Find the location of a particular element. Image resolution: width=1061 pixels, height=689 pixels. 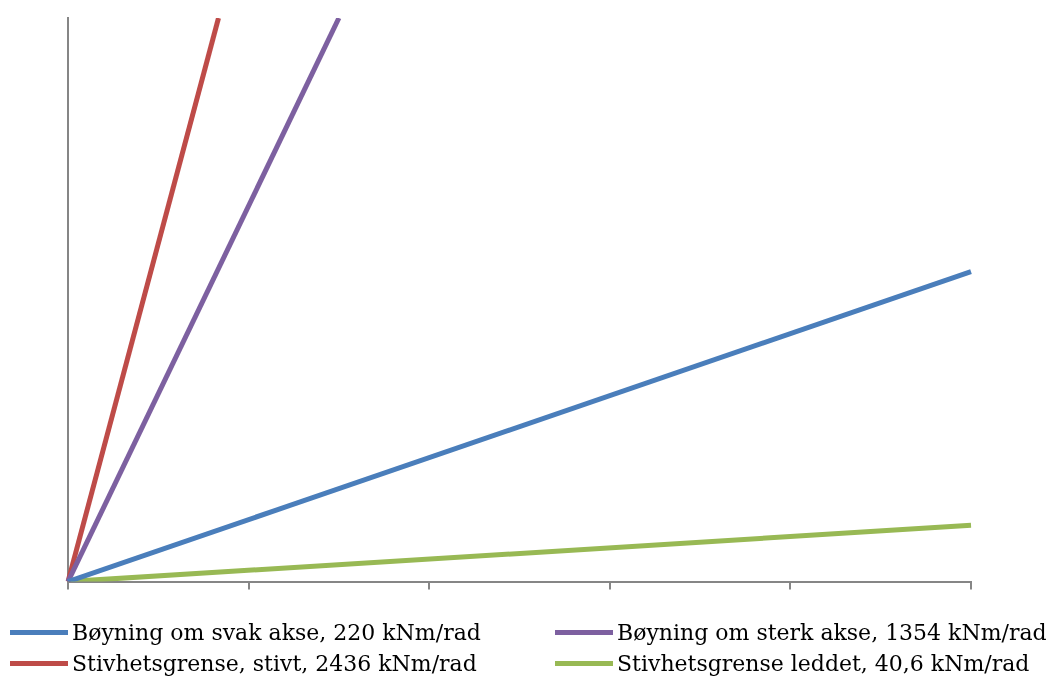

legend-label: Stivhetsgrense, stivt, 2436 kNm/rad is located at coordinates (274, 663).